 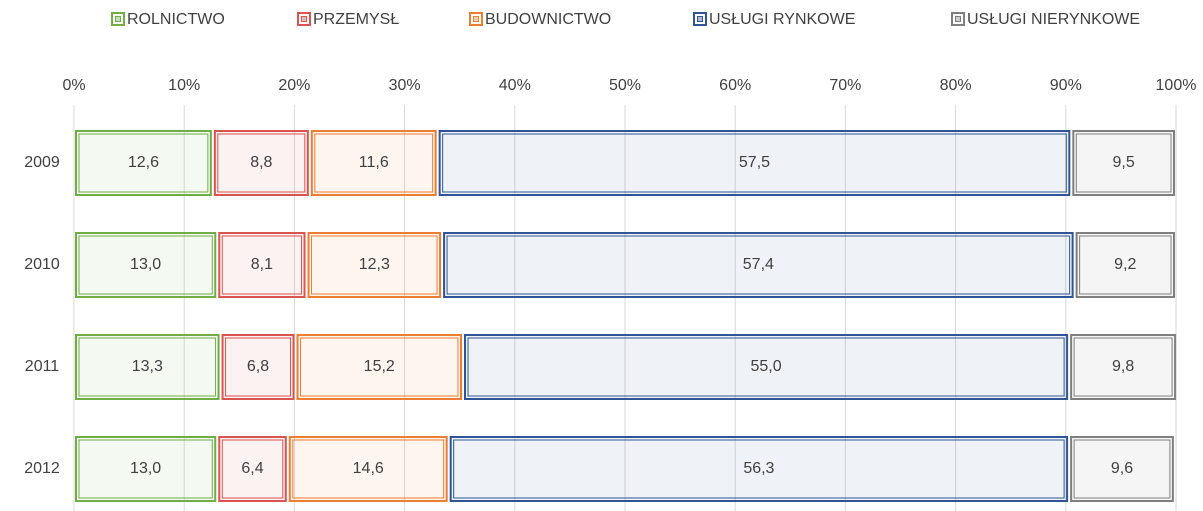 What do you see at coordinates (625, 85) in the screenshot?
I see `x-tick-label: 50%` at bounding box center [625, 85].